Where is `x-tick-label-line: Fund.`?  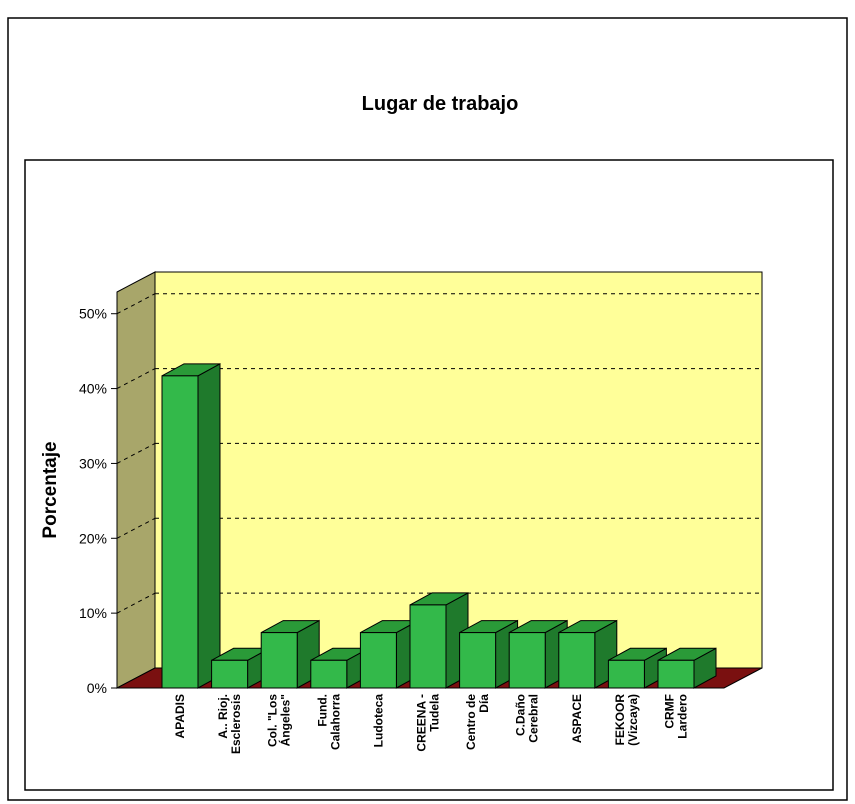 x-tick-label-line: Fund. is located at coordinates (322, 710).